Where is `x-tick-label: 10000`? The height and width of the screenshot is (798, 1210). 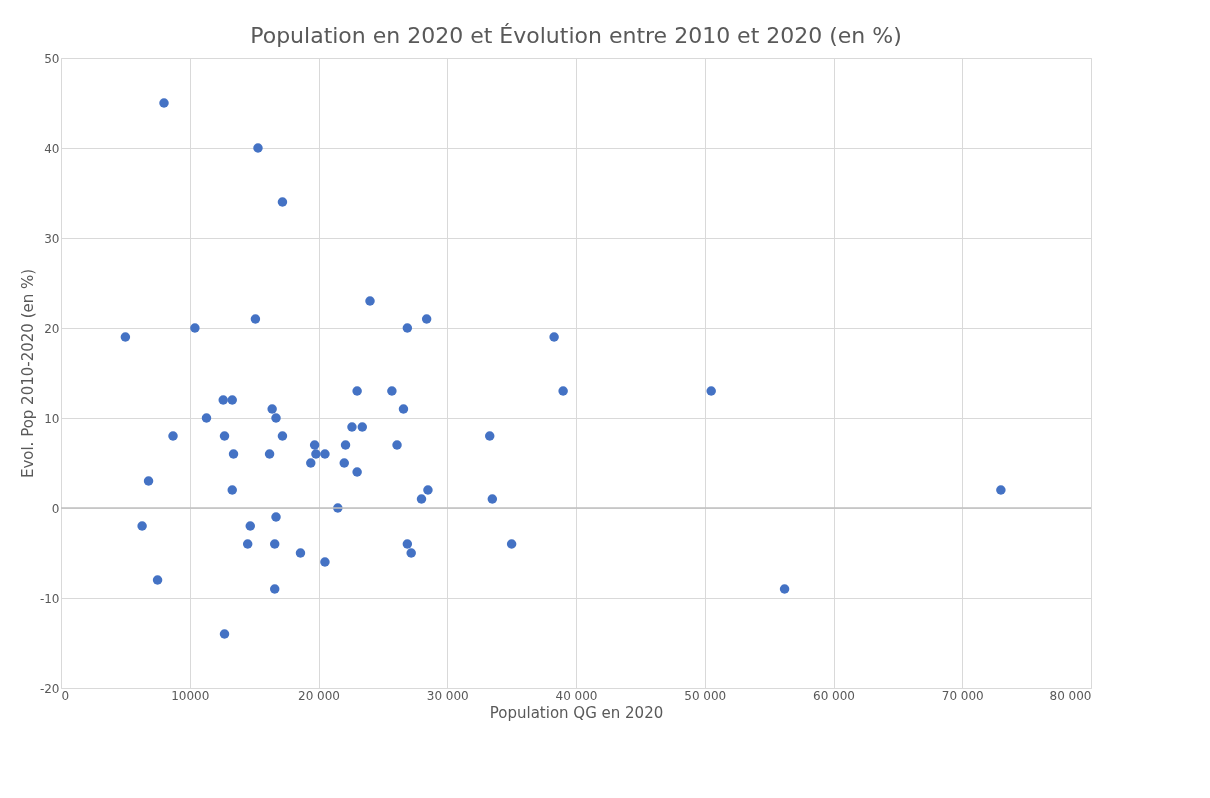
x-tick-label: 10000 is located at coordinates (190, 695).